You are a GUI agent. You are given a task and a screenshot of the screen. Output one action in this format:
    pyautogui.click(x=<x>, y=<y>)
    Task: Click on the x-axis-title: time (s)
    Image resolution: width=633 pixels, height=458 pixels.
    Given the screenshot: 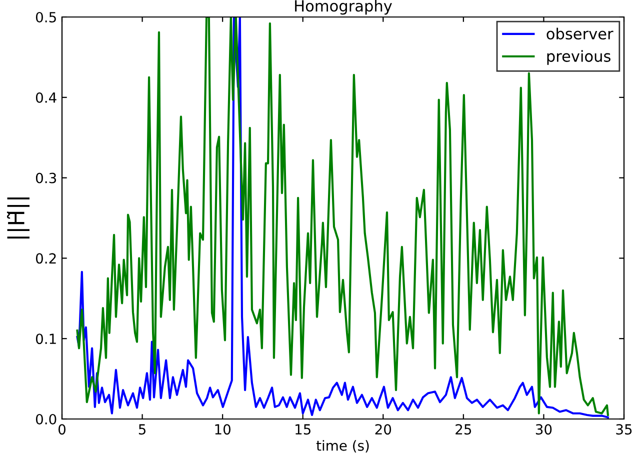 What is the action you would take?
    pyautogui.click(x=342, y=446)
    